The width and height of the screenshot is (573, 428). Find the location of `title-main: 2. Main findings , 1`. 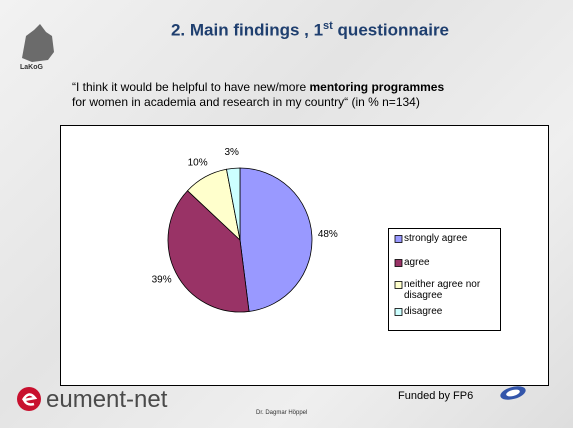

title-main: 2. Main findings , 1 is located at coordinates (247, 30).